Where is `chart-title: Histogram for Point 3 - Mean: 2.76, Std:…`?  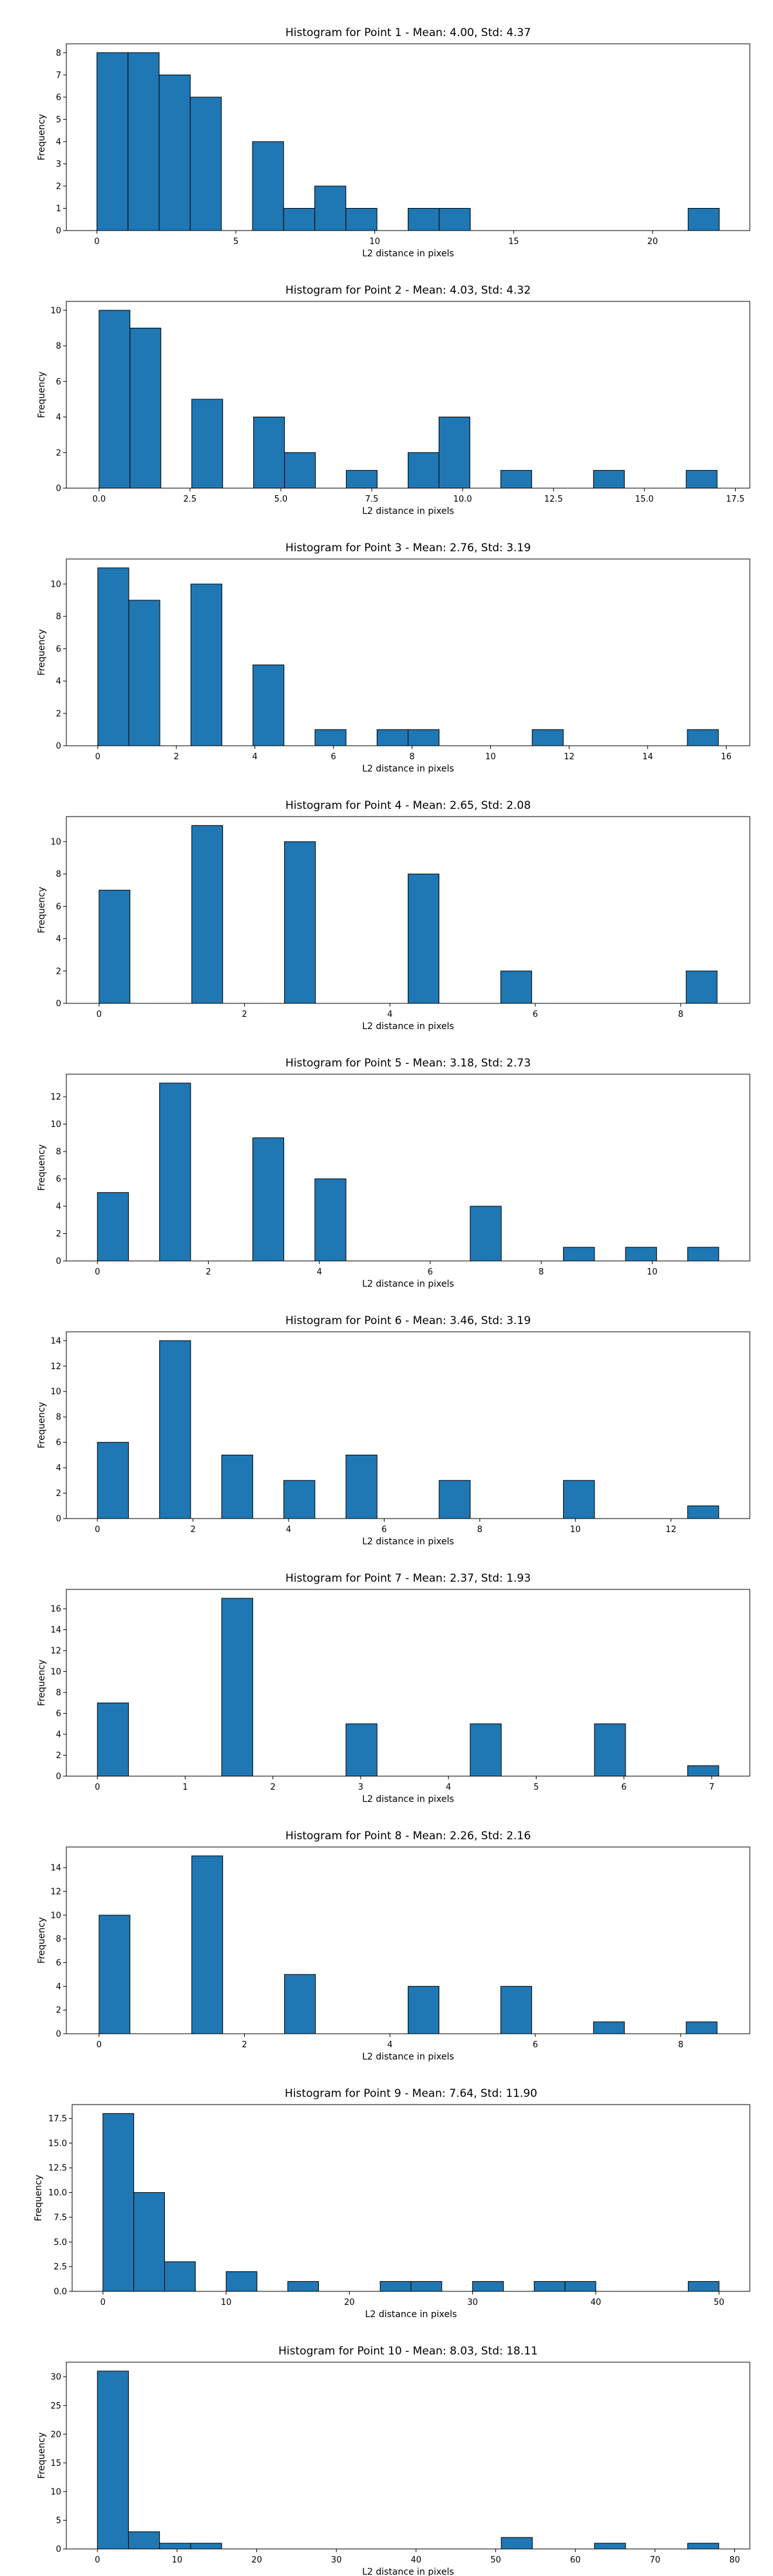
chart-title: Histogram for Point 3 - Mean: 2.76, Std:… is located at coordinates (408, 548).